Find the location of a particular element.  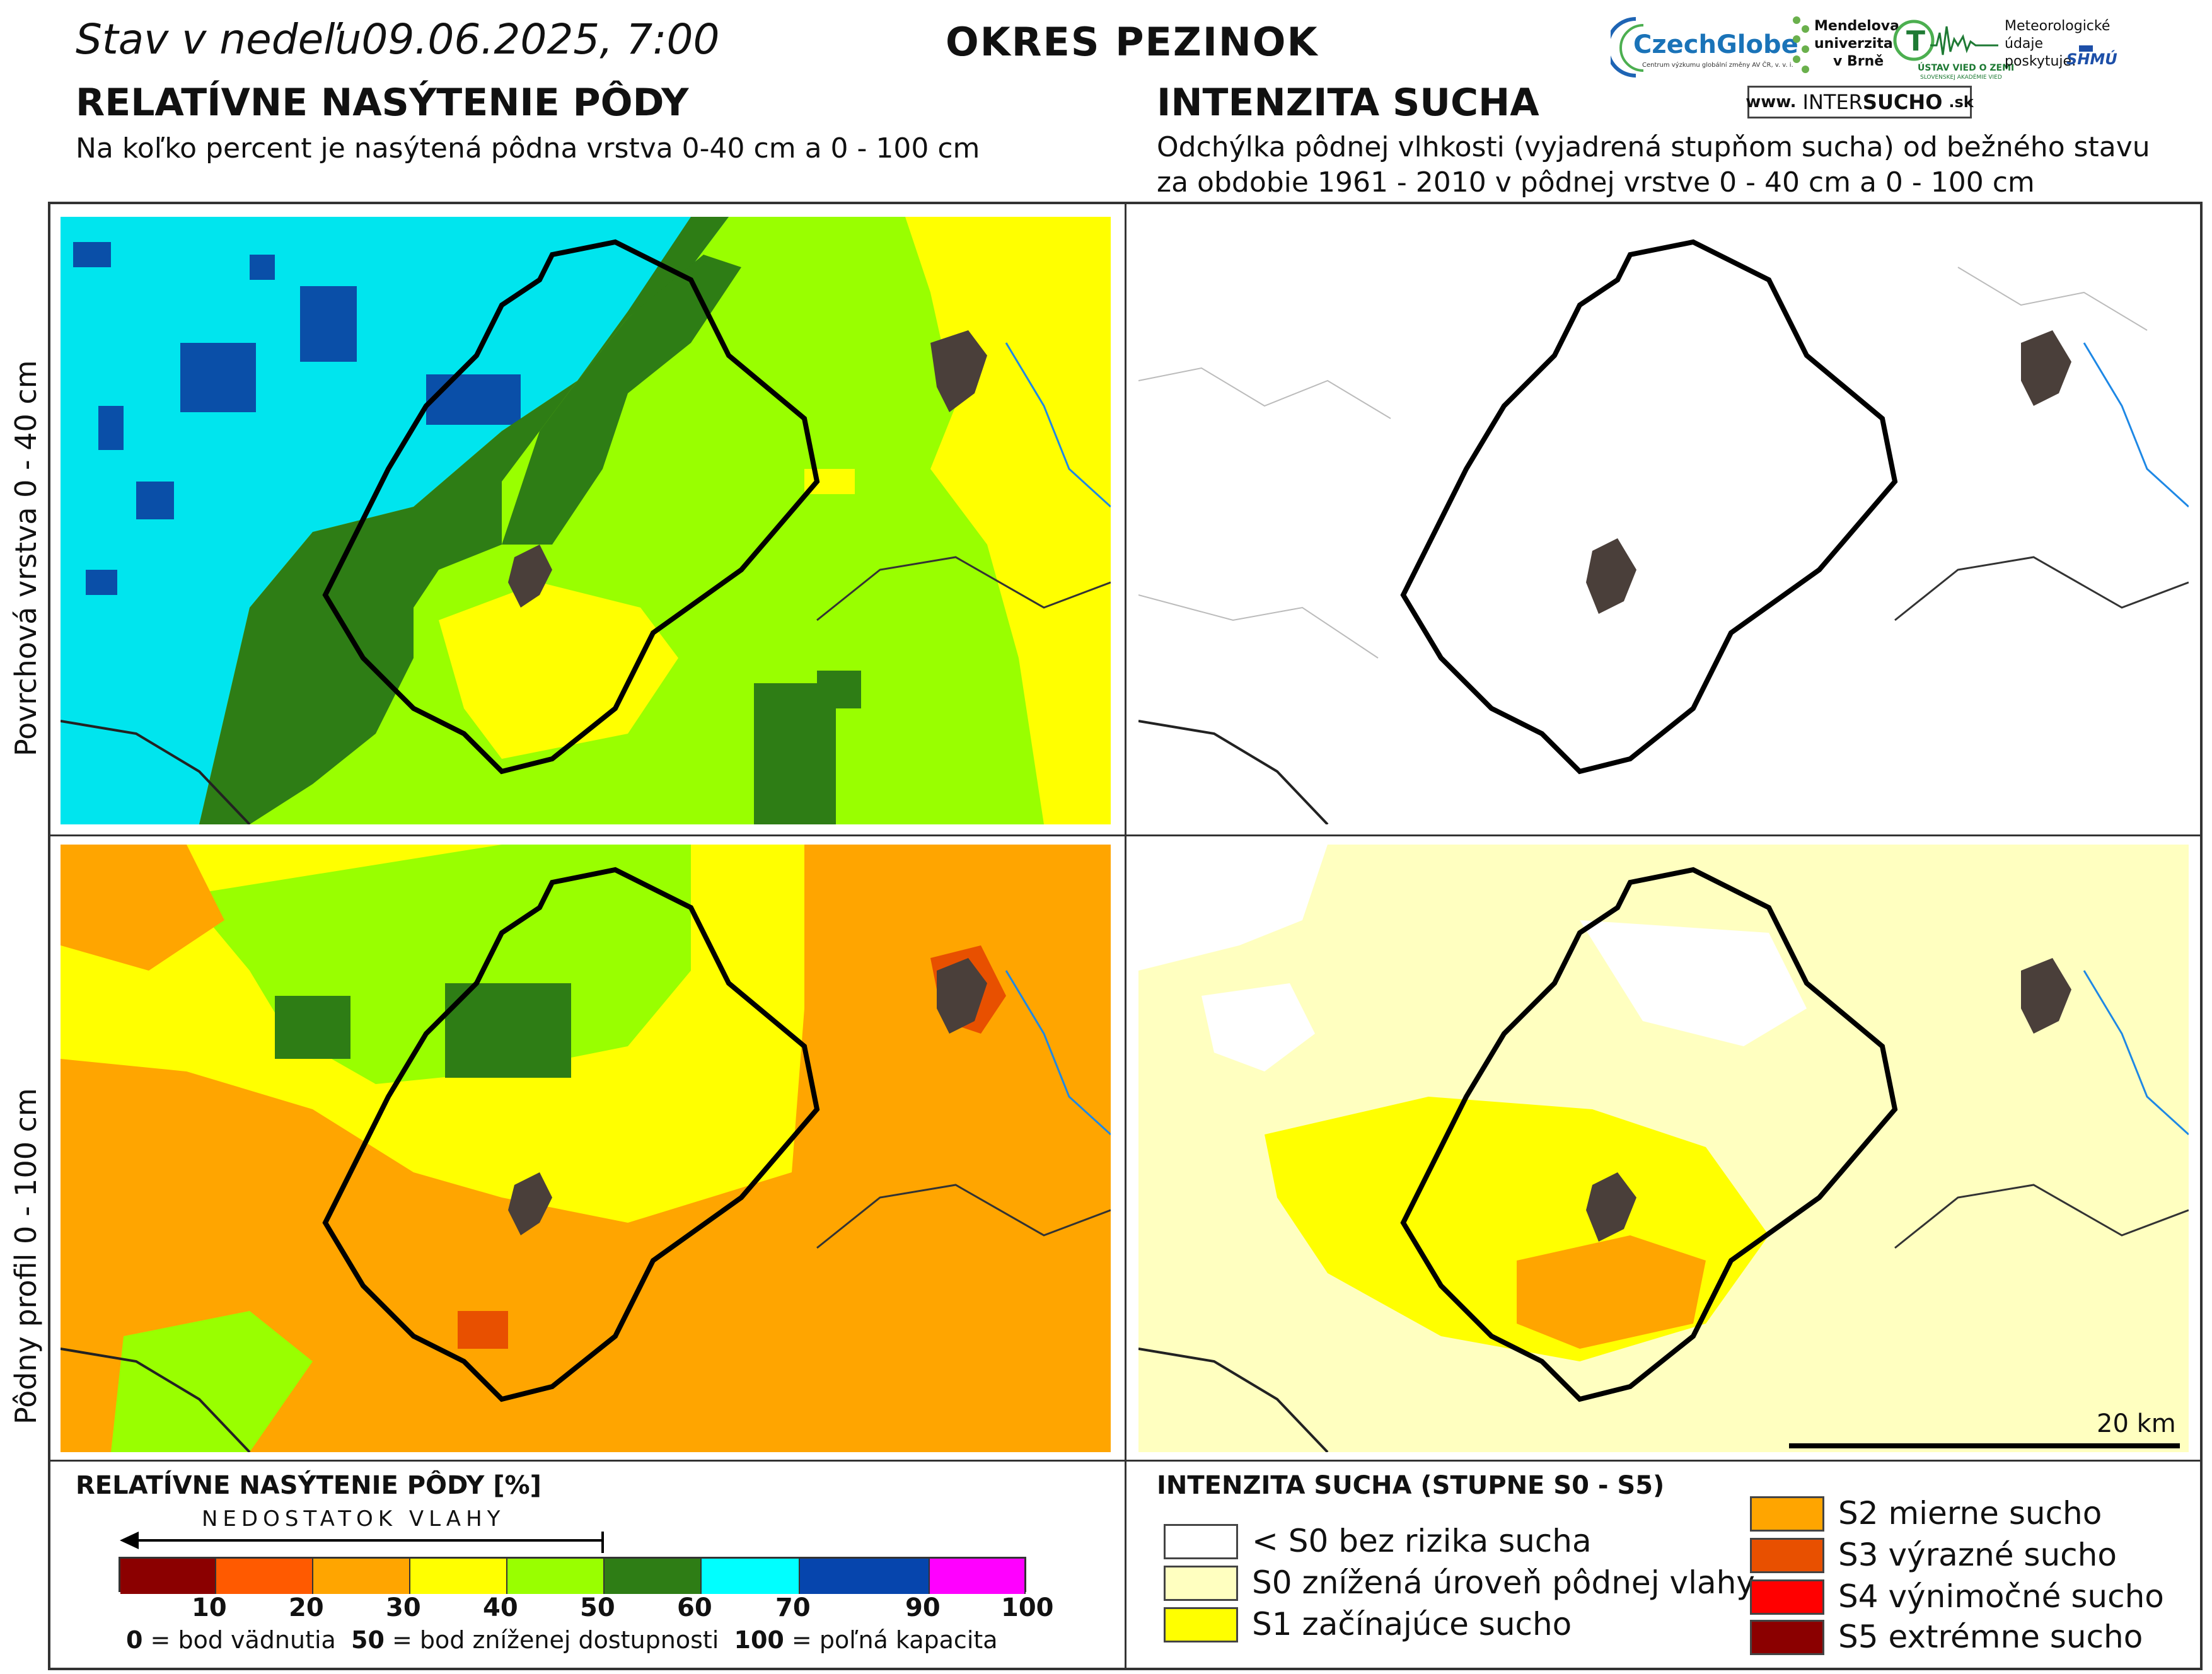

drought-legend-label: S4 výnimočné sucho is located at coordinates (2001, 1596).